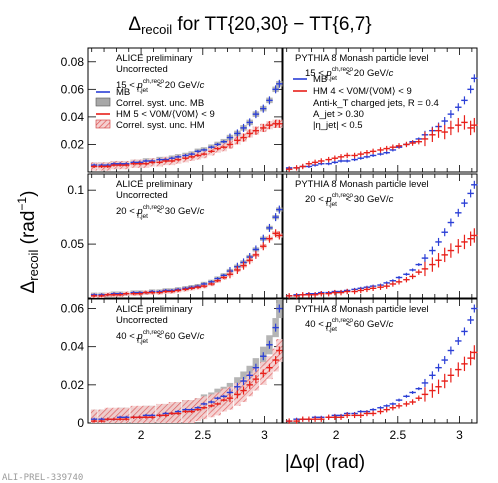  What do you see at coordinates (22, 204) in the screenshot?
I see `ylabel-exp: −1` at bounding box center [22, 204].